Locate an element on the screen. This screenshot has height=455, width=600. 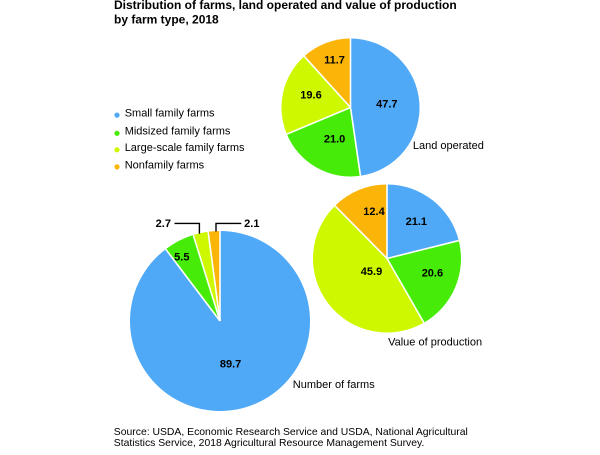
svg-text: 47.7 is located at coordinates (386, 105).